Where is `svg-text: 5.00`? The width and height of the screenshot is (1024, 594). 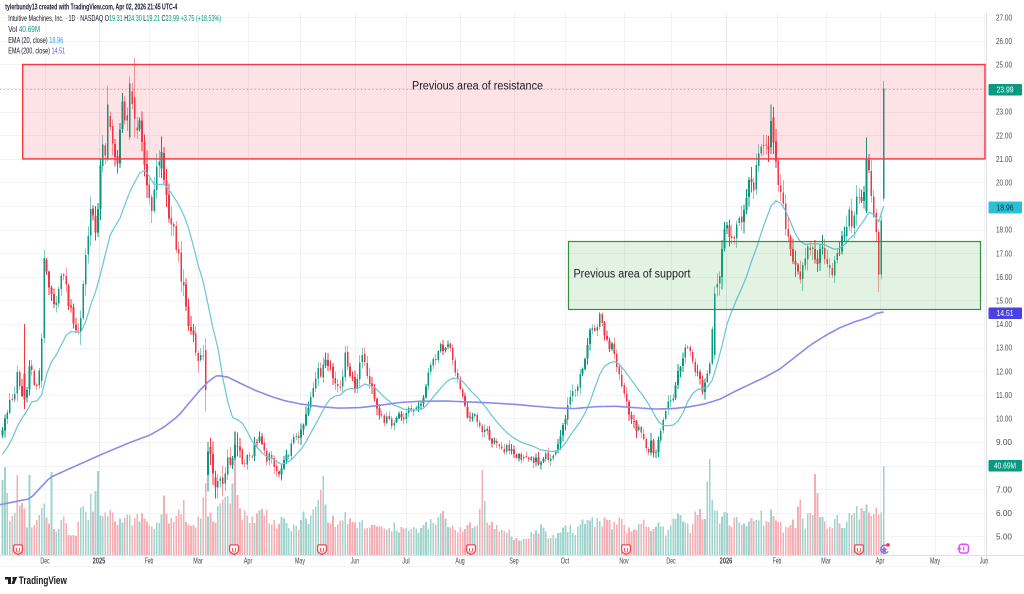 svg-text: 5.00 is located at coordinates (1004, 537).